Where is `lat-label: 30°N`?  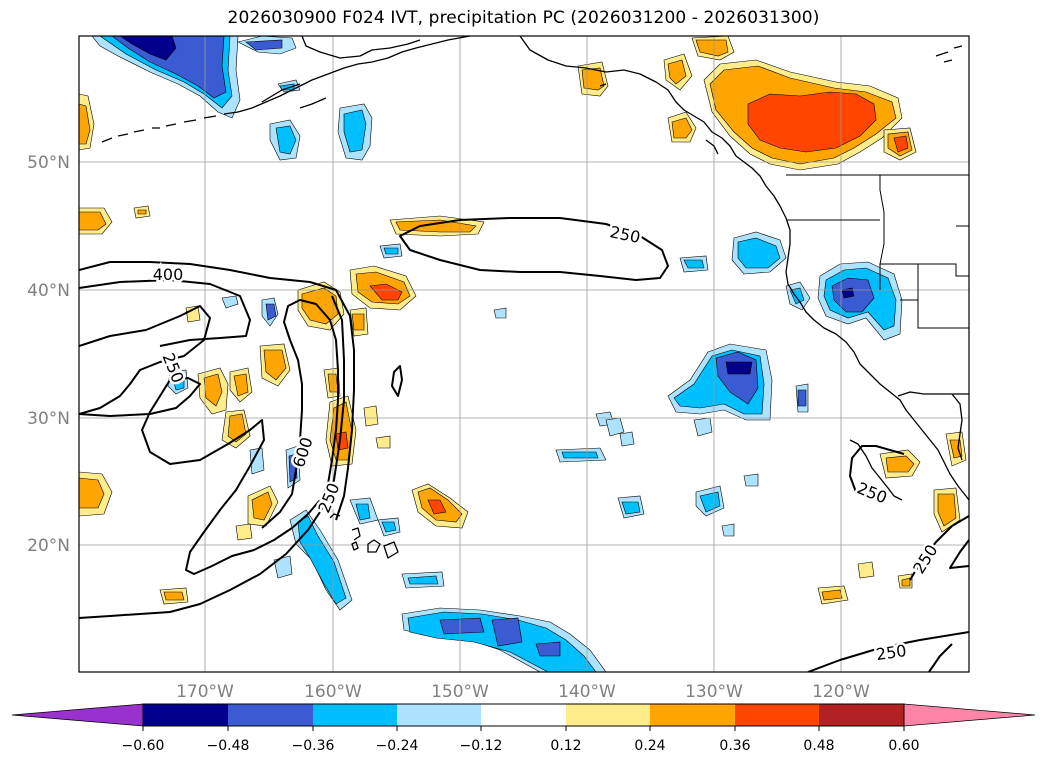 lat-label: 30°N is located at coordinates (48, 419).